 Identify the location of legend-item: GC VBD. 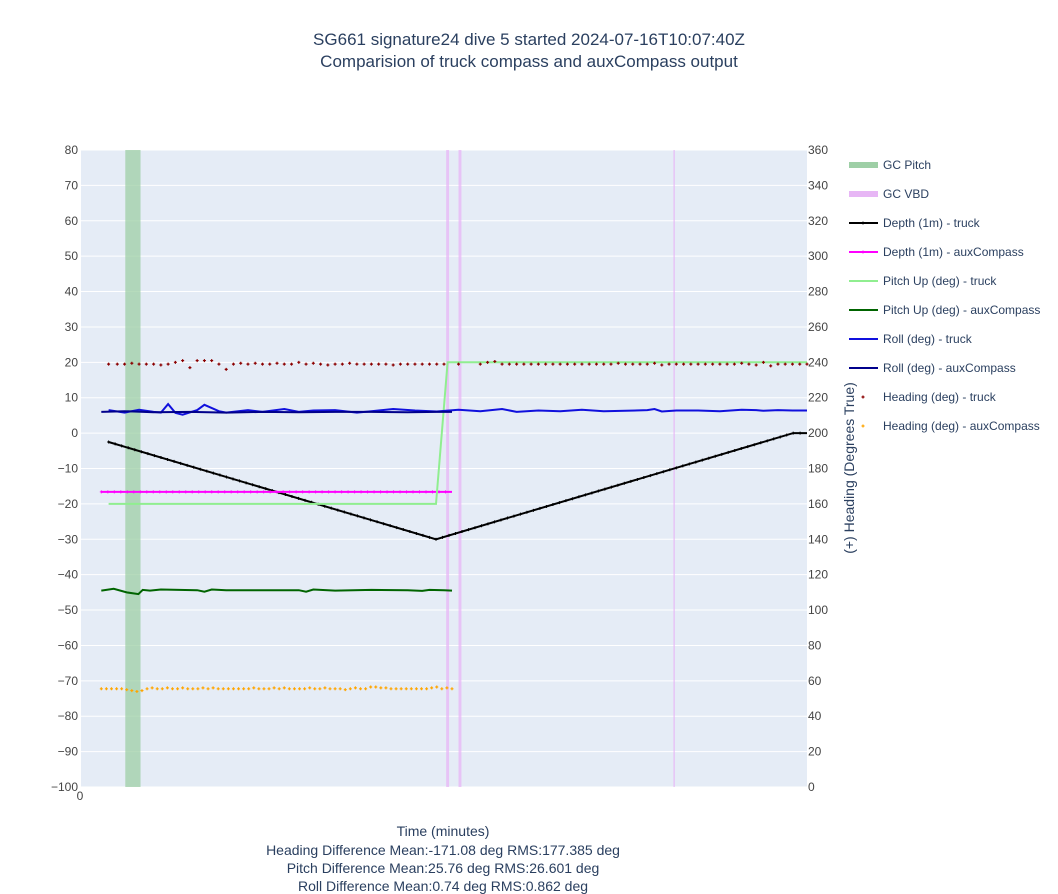
(889, 194).